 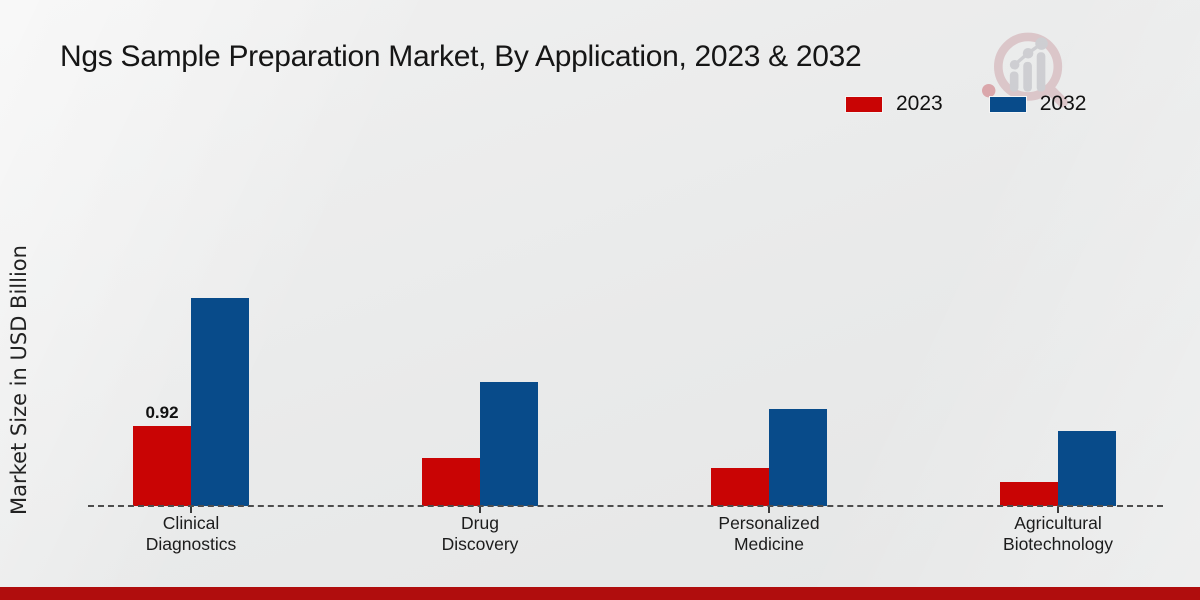 What do you see at coordinates (191, 510) in the screenshot?
I see `axis-tick-clinical-diagnostics` at bounding box center [191, 510].